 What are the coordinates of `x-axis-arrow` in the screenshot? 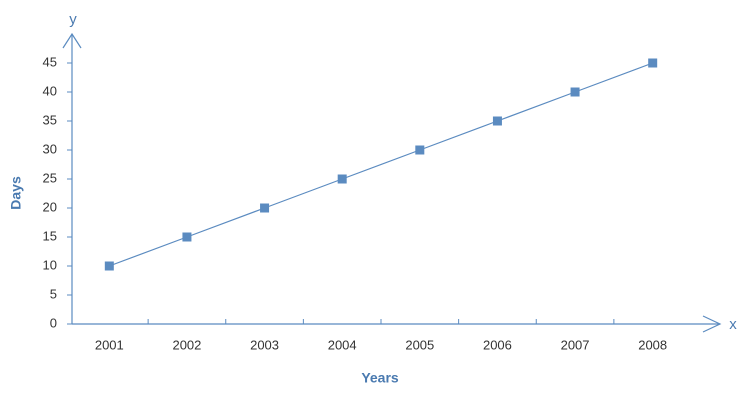 It's located at (712, 324).